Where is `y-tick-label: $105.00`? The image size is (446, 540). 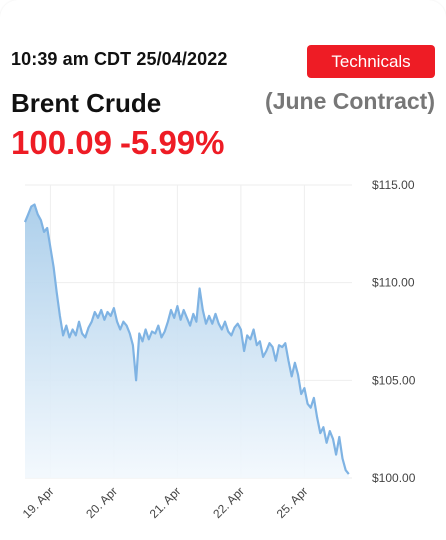
y-tick-label: $105.00 is located at coordinates (394, 380).